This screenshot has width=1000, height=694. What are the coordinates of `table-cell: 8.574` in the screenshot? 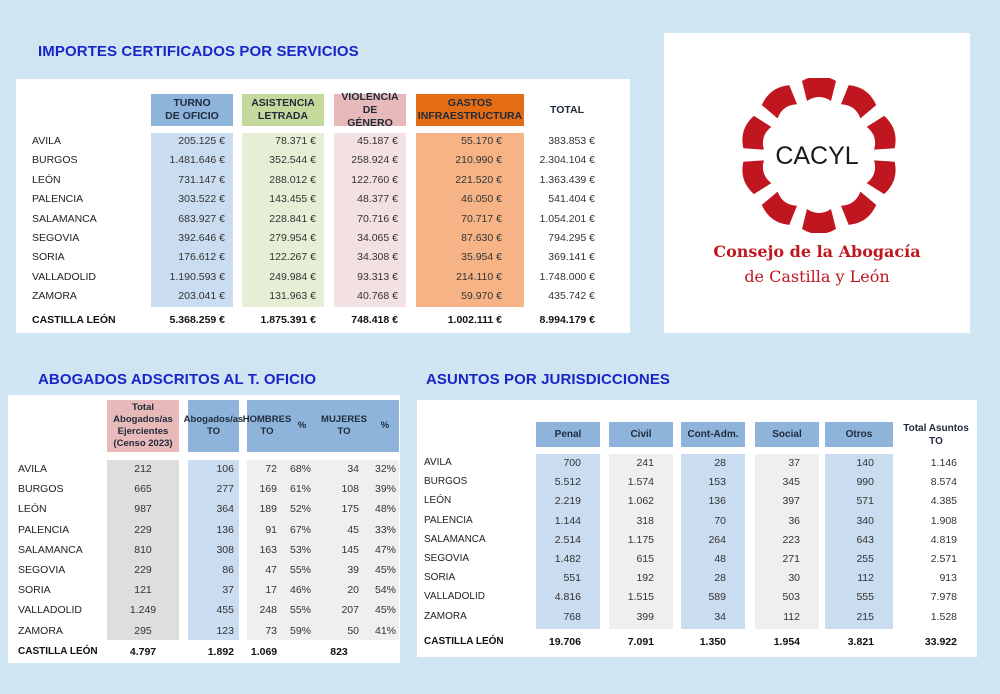 It's located at (943, 482).